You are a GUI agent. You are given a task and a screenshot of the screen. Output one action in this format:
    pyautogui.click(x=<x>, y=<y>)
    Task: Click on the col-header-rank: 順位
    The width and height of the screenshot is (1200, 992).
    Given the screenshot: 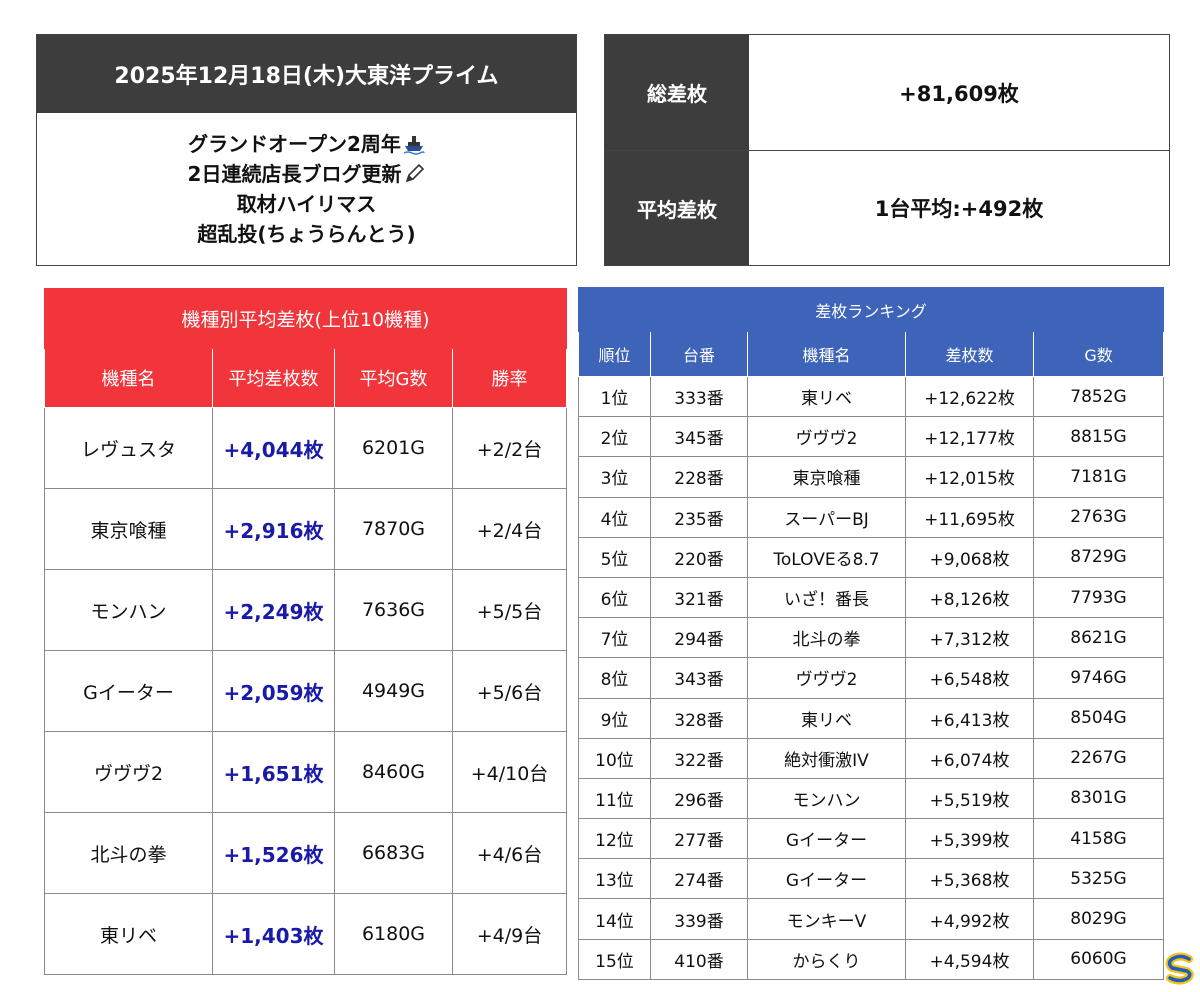 What is the action you would take?
    pyautogui.click(x=614, y=354)
    